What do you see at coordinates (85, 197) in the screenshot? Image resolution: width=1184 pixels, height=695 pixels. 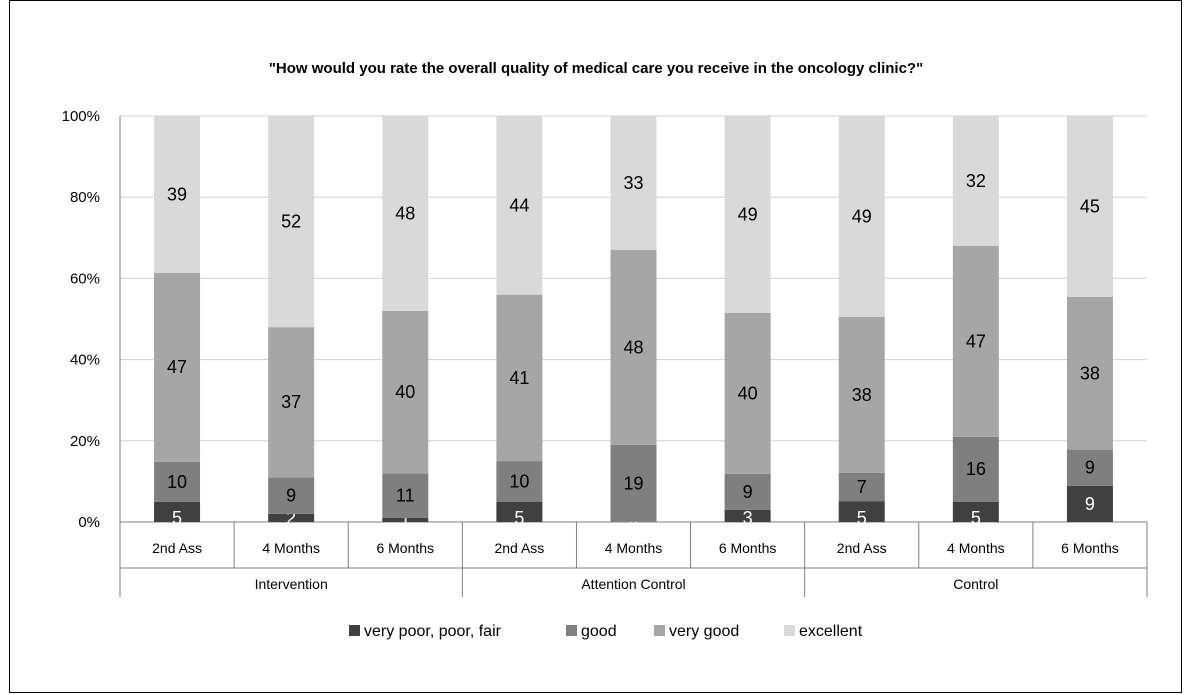 I see `y-tick-label: 80%` at bounding box center [85, 197].